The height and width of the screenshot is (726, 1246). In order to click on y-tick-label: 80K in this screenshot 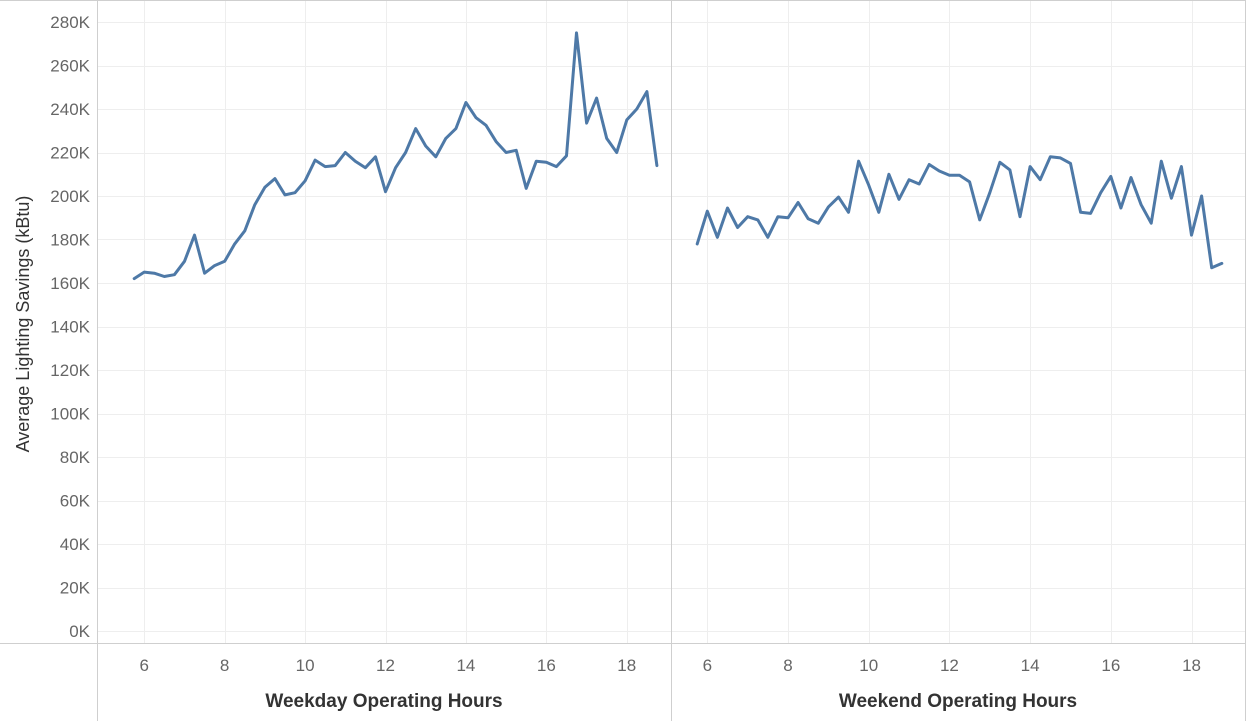, I will do `click(75, 457)`.